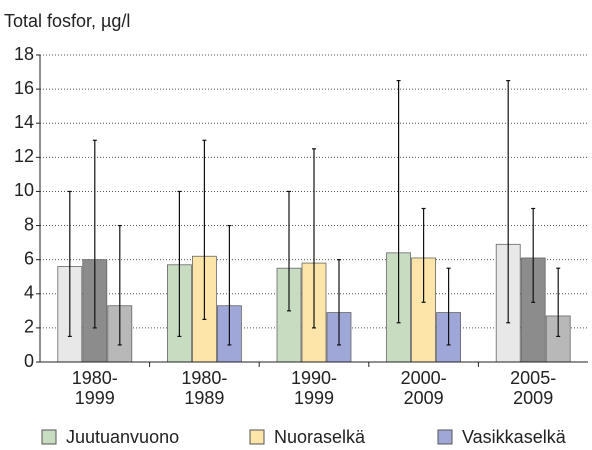 This screenshot has height=450, width=592. What do you see at coordinates (24, 54) in the screenshot?
I see `y-tick-label: 18` at bounding box center [24, 54].